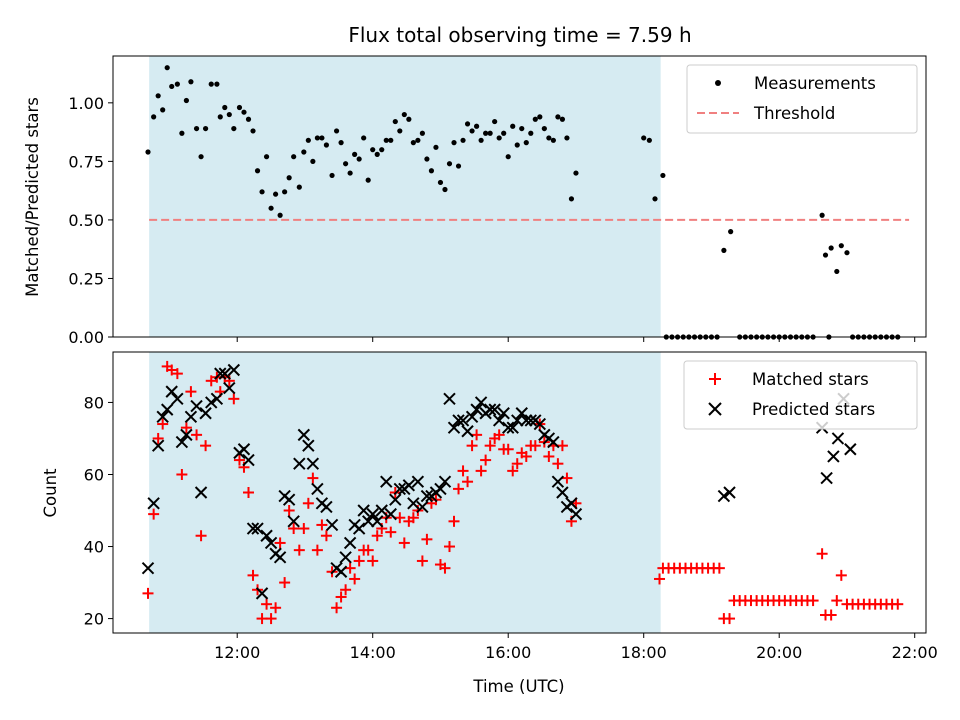 The image size is (960, 720). Describe the element at coordinates (915, 652) in the screenshot. I see `bottom-x-tick-label: 22:00` at that location.